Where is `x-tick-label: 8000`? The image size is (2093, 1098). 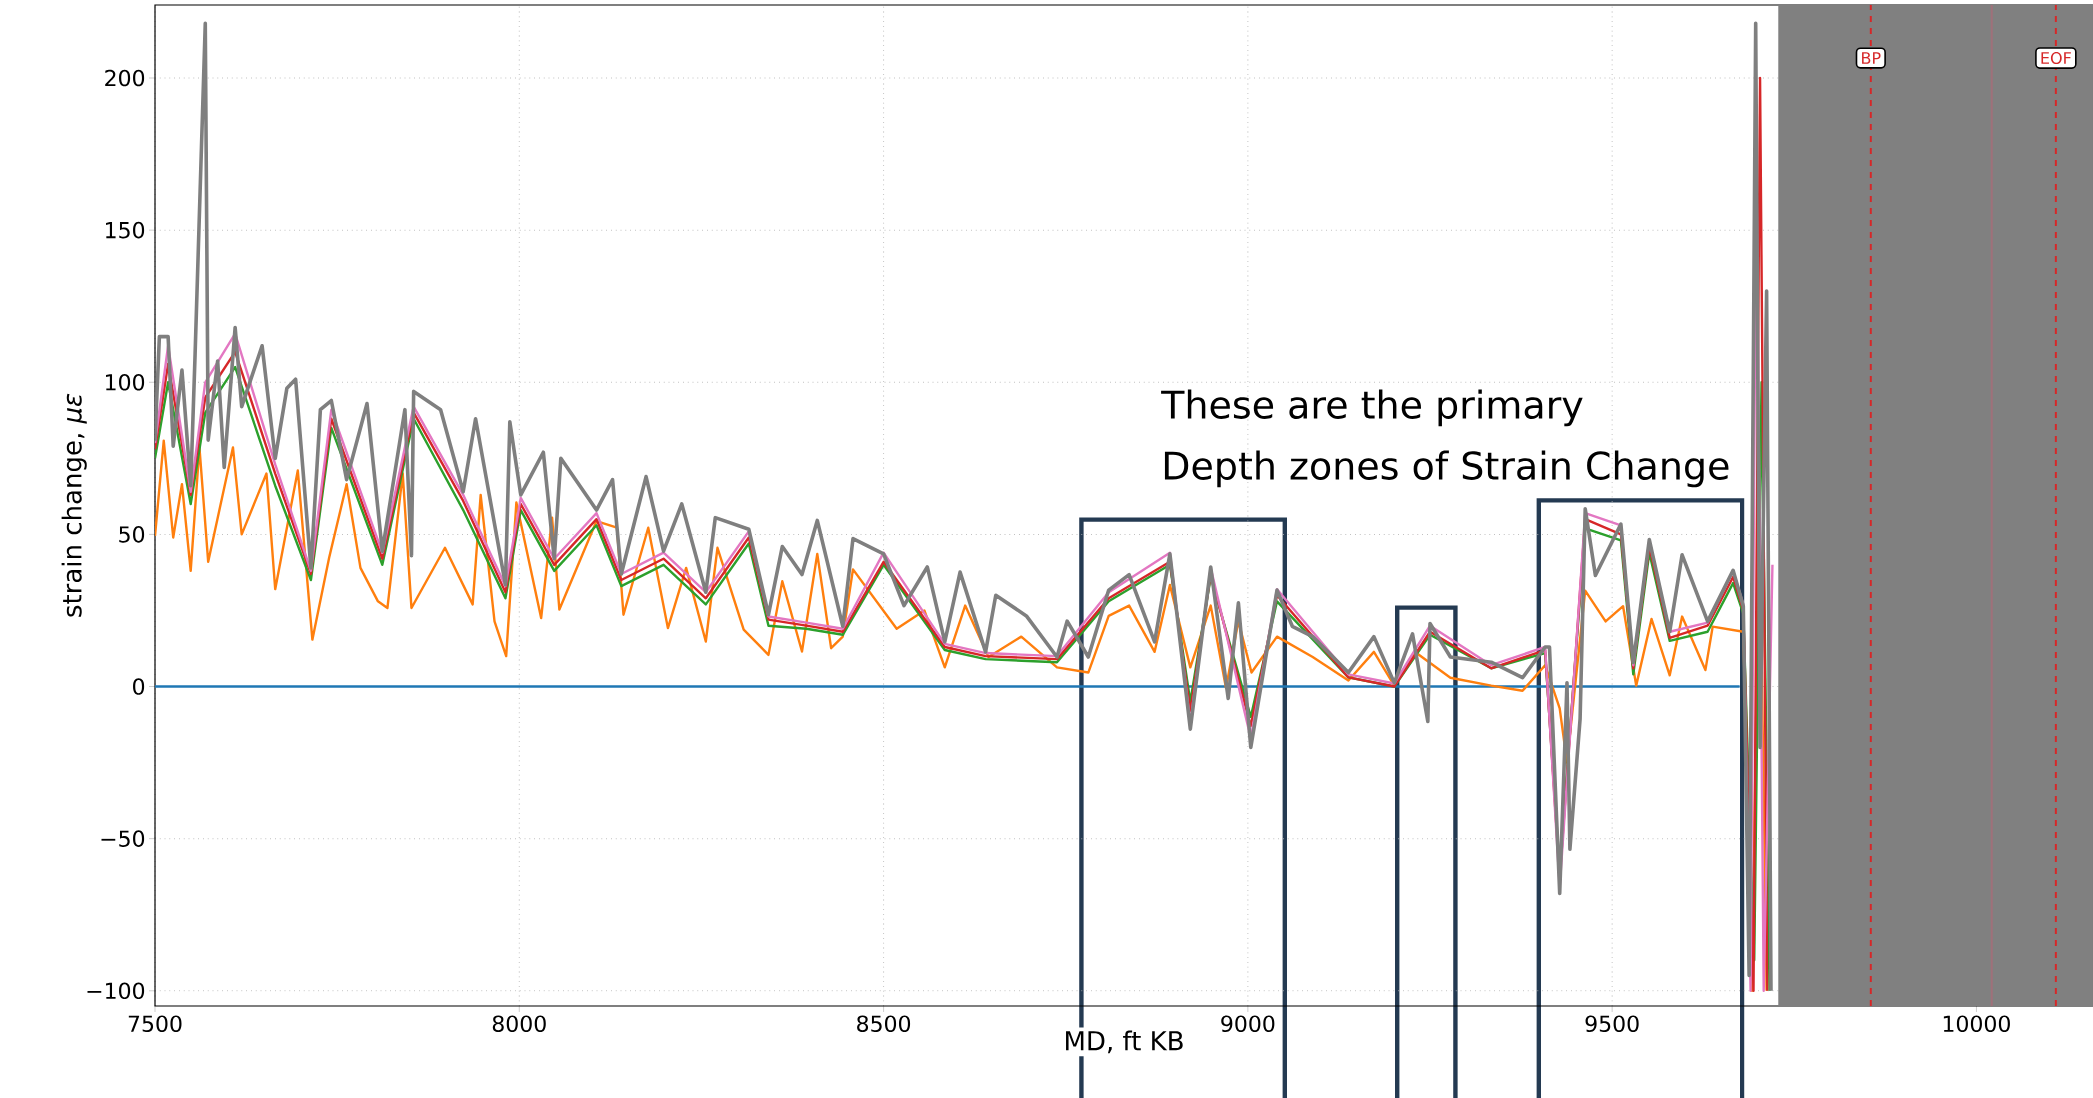
x-tick-label: 8000 is located at coordinates (519, 1024).